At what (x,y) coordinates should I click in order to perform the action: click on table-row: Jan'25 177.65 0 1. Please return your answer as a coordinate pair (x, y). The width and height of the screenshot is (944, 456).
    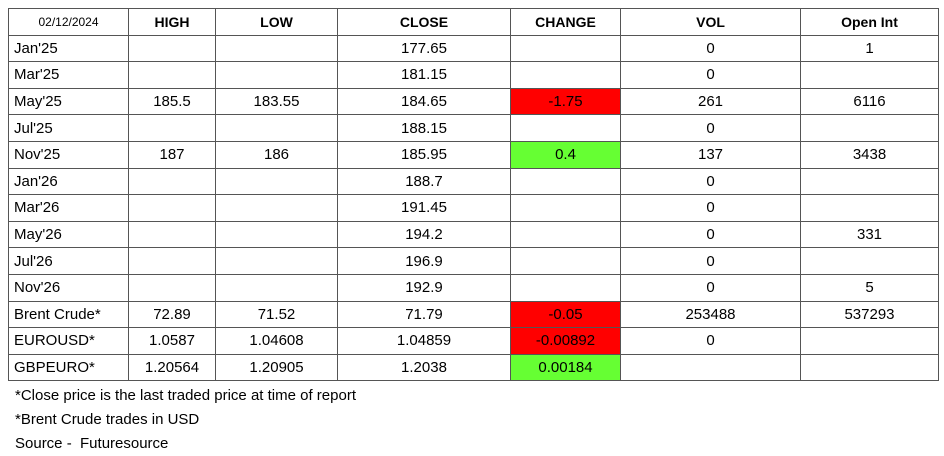
    Looking at the image, I should click on (473, 48).